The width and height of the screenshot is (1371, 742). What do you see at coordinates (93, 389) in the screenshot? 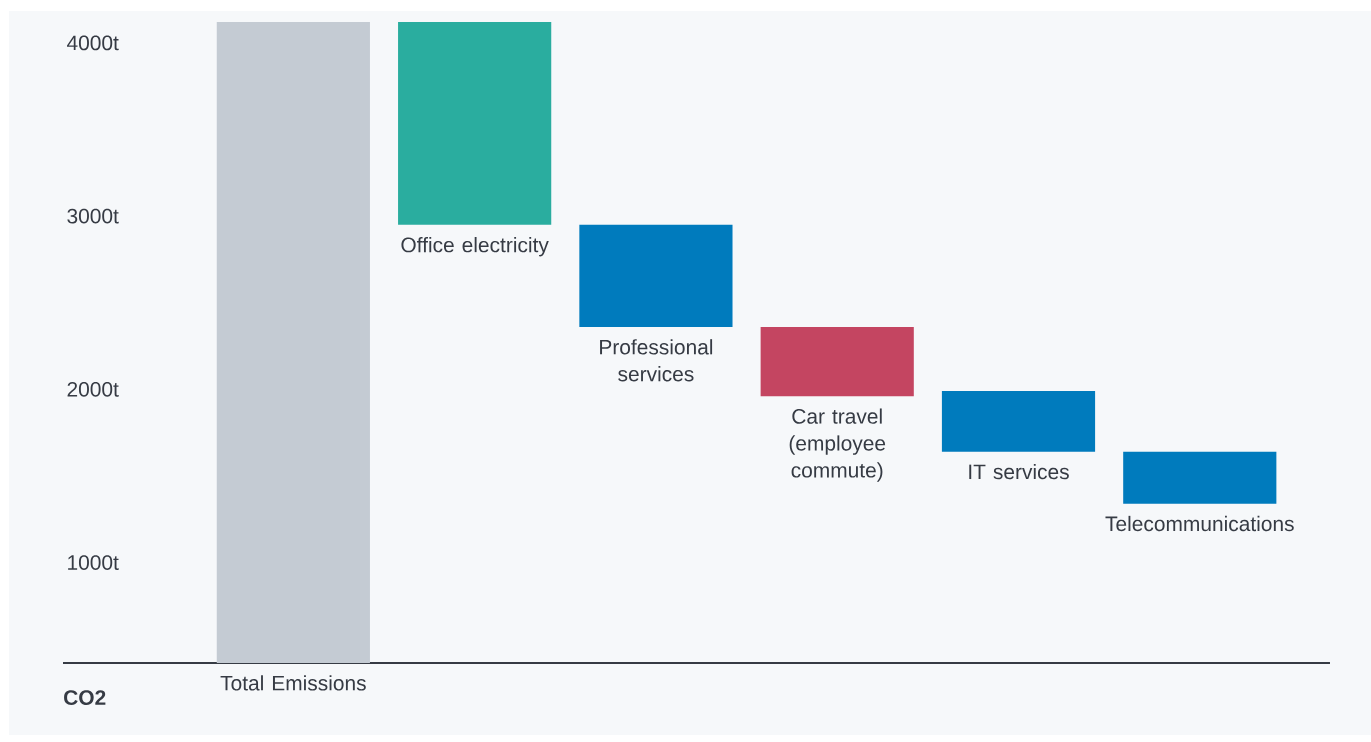
I see `y-tick-label: 2000t` at bounding box center [93, 389].